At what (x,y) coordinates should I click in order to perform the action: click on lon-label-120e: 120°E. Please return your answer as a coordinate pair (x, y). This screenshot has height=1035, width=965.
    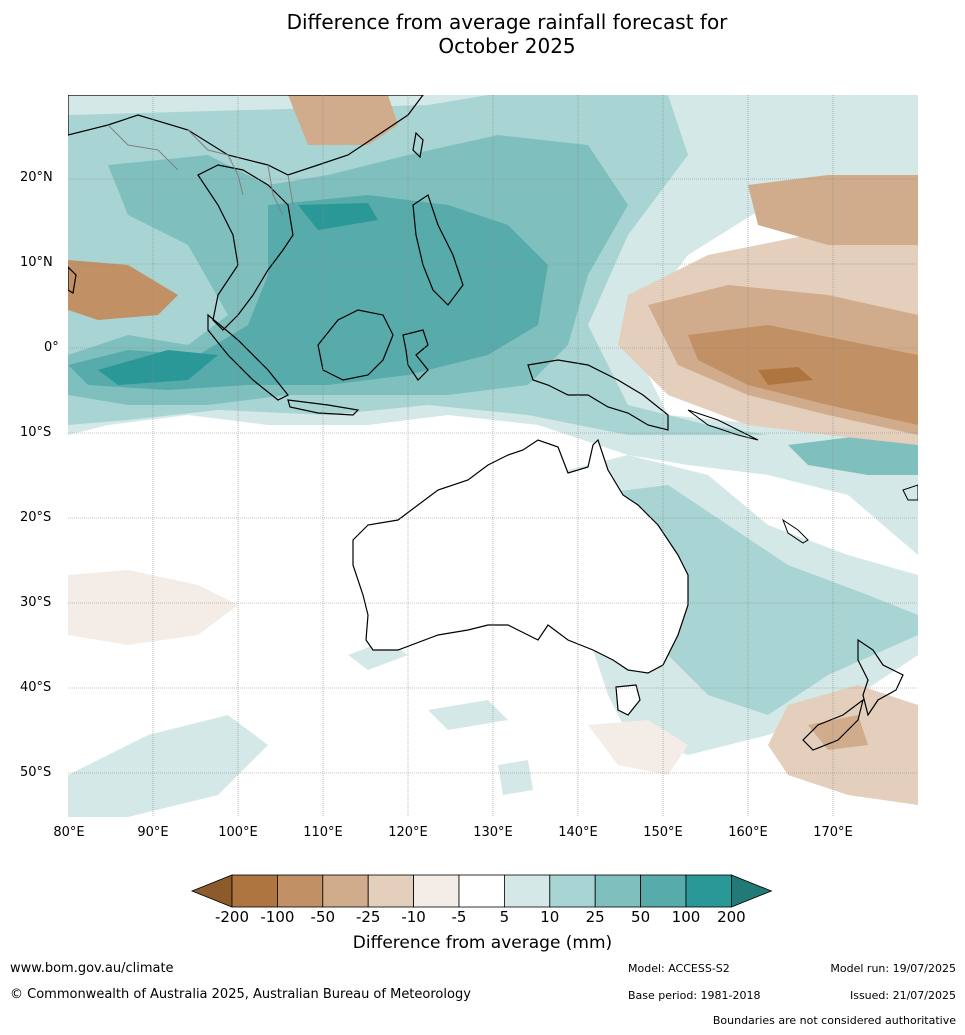
    Looking at the image, I should click on (408, 832).